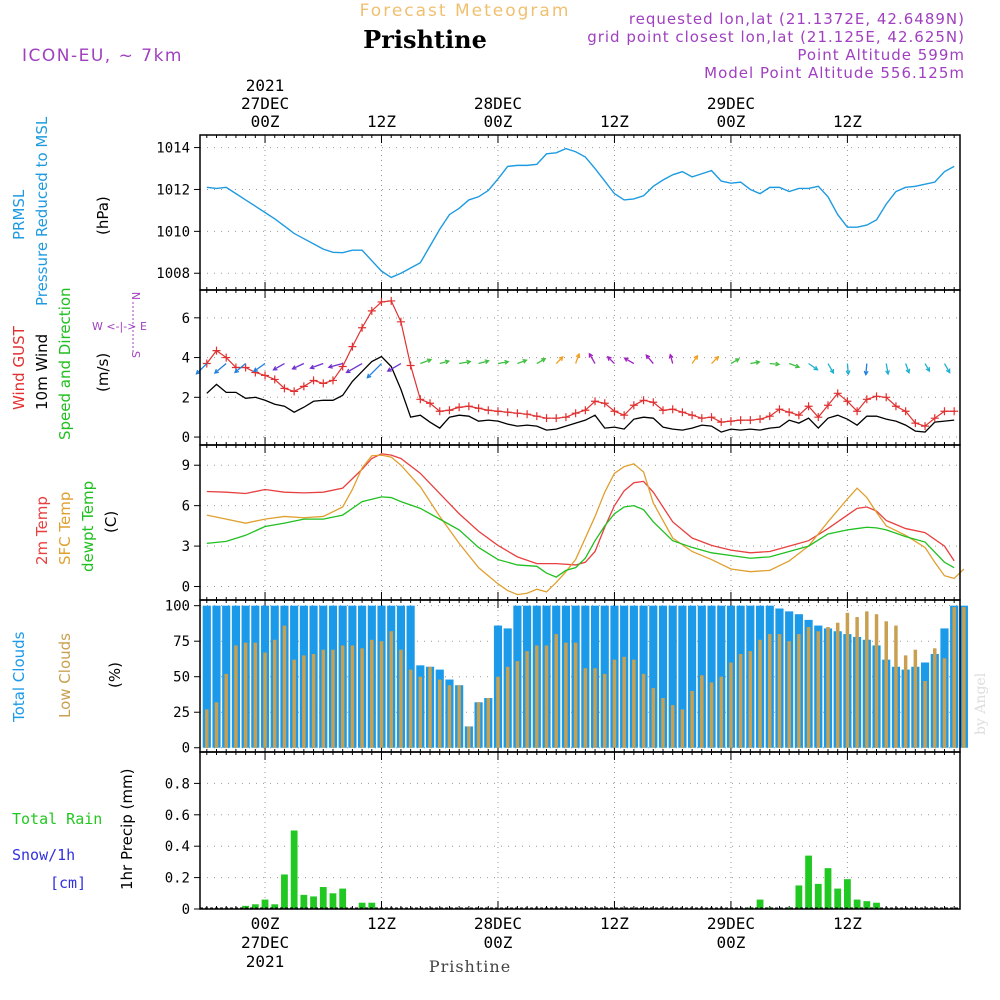 Image resolution: width=1000 pixels, height=1000 pixels. I want to click on y-tick-label: 3, so click(186, 547).